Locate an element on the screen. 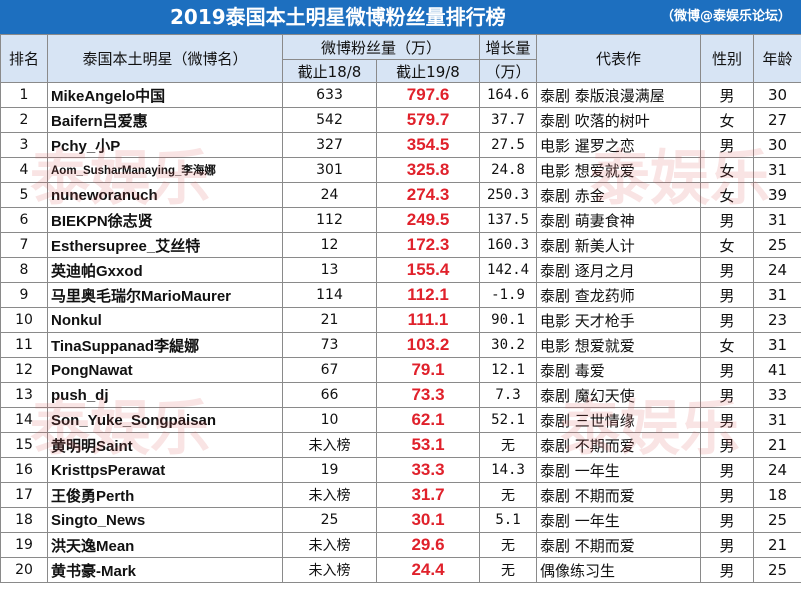 The height and width of the screenshot is (603, 801). header-age: 年龄 is located at coordinates (777, 58).